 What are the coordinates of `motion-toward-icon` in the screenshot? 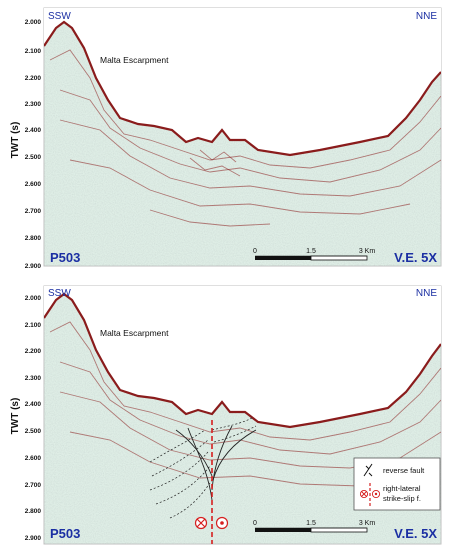 It's located at (222, 523).